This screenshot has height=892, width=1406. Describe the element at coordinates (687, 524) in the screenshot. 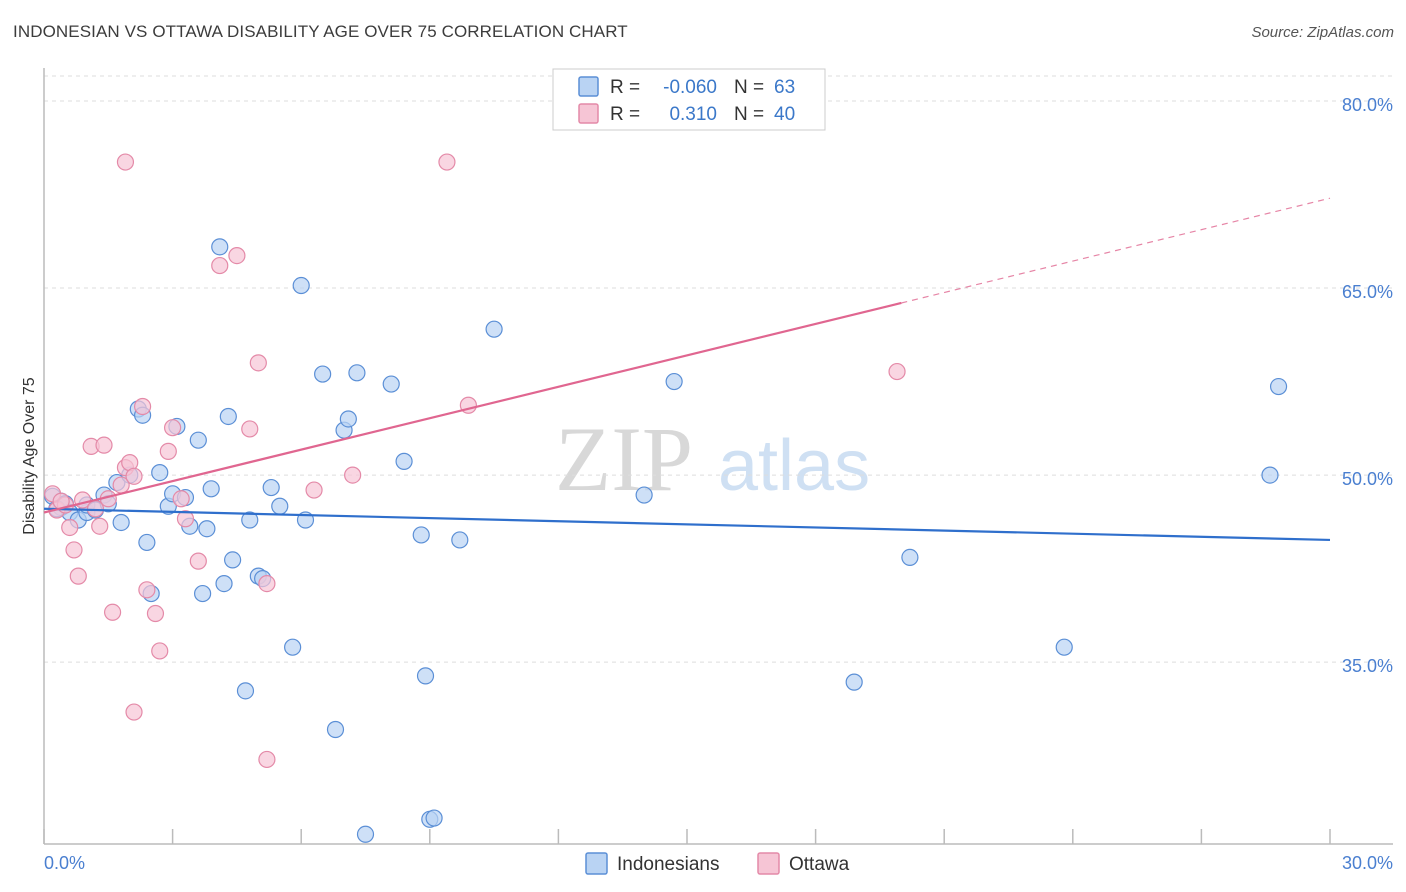

I see `indonesians-trend-line` at that location.